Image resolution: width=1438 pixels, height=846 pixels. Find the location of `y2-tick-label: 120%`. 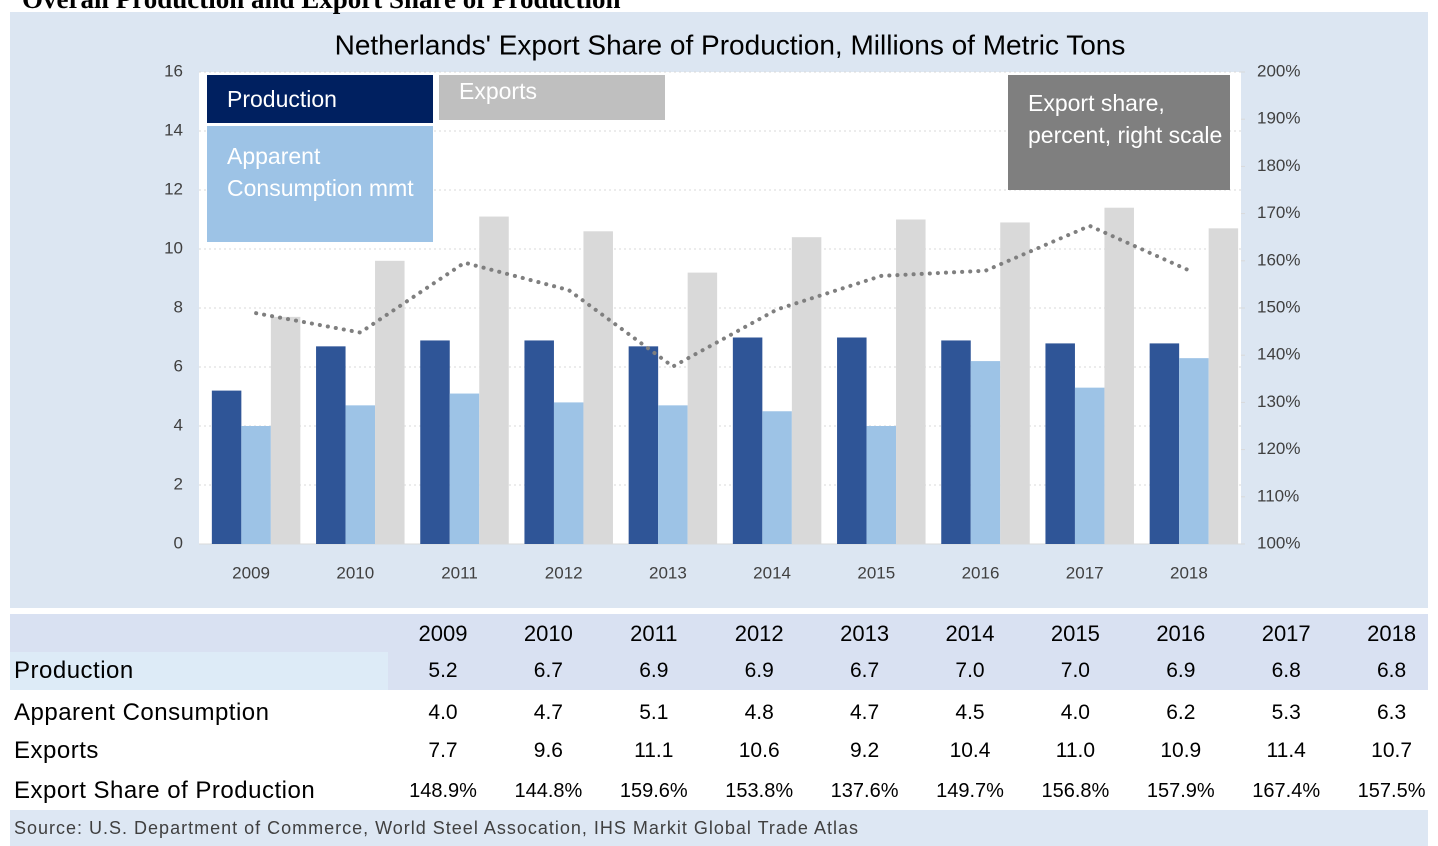

y2-tick-label: 120% is located at coordinates (1278, 448).